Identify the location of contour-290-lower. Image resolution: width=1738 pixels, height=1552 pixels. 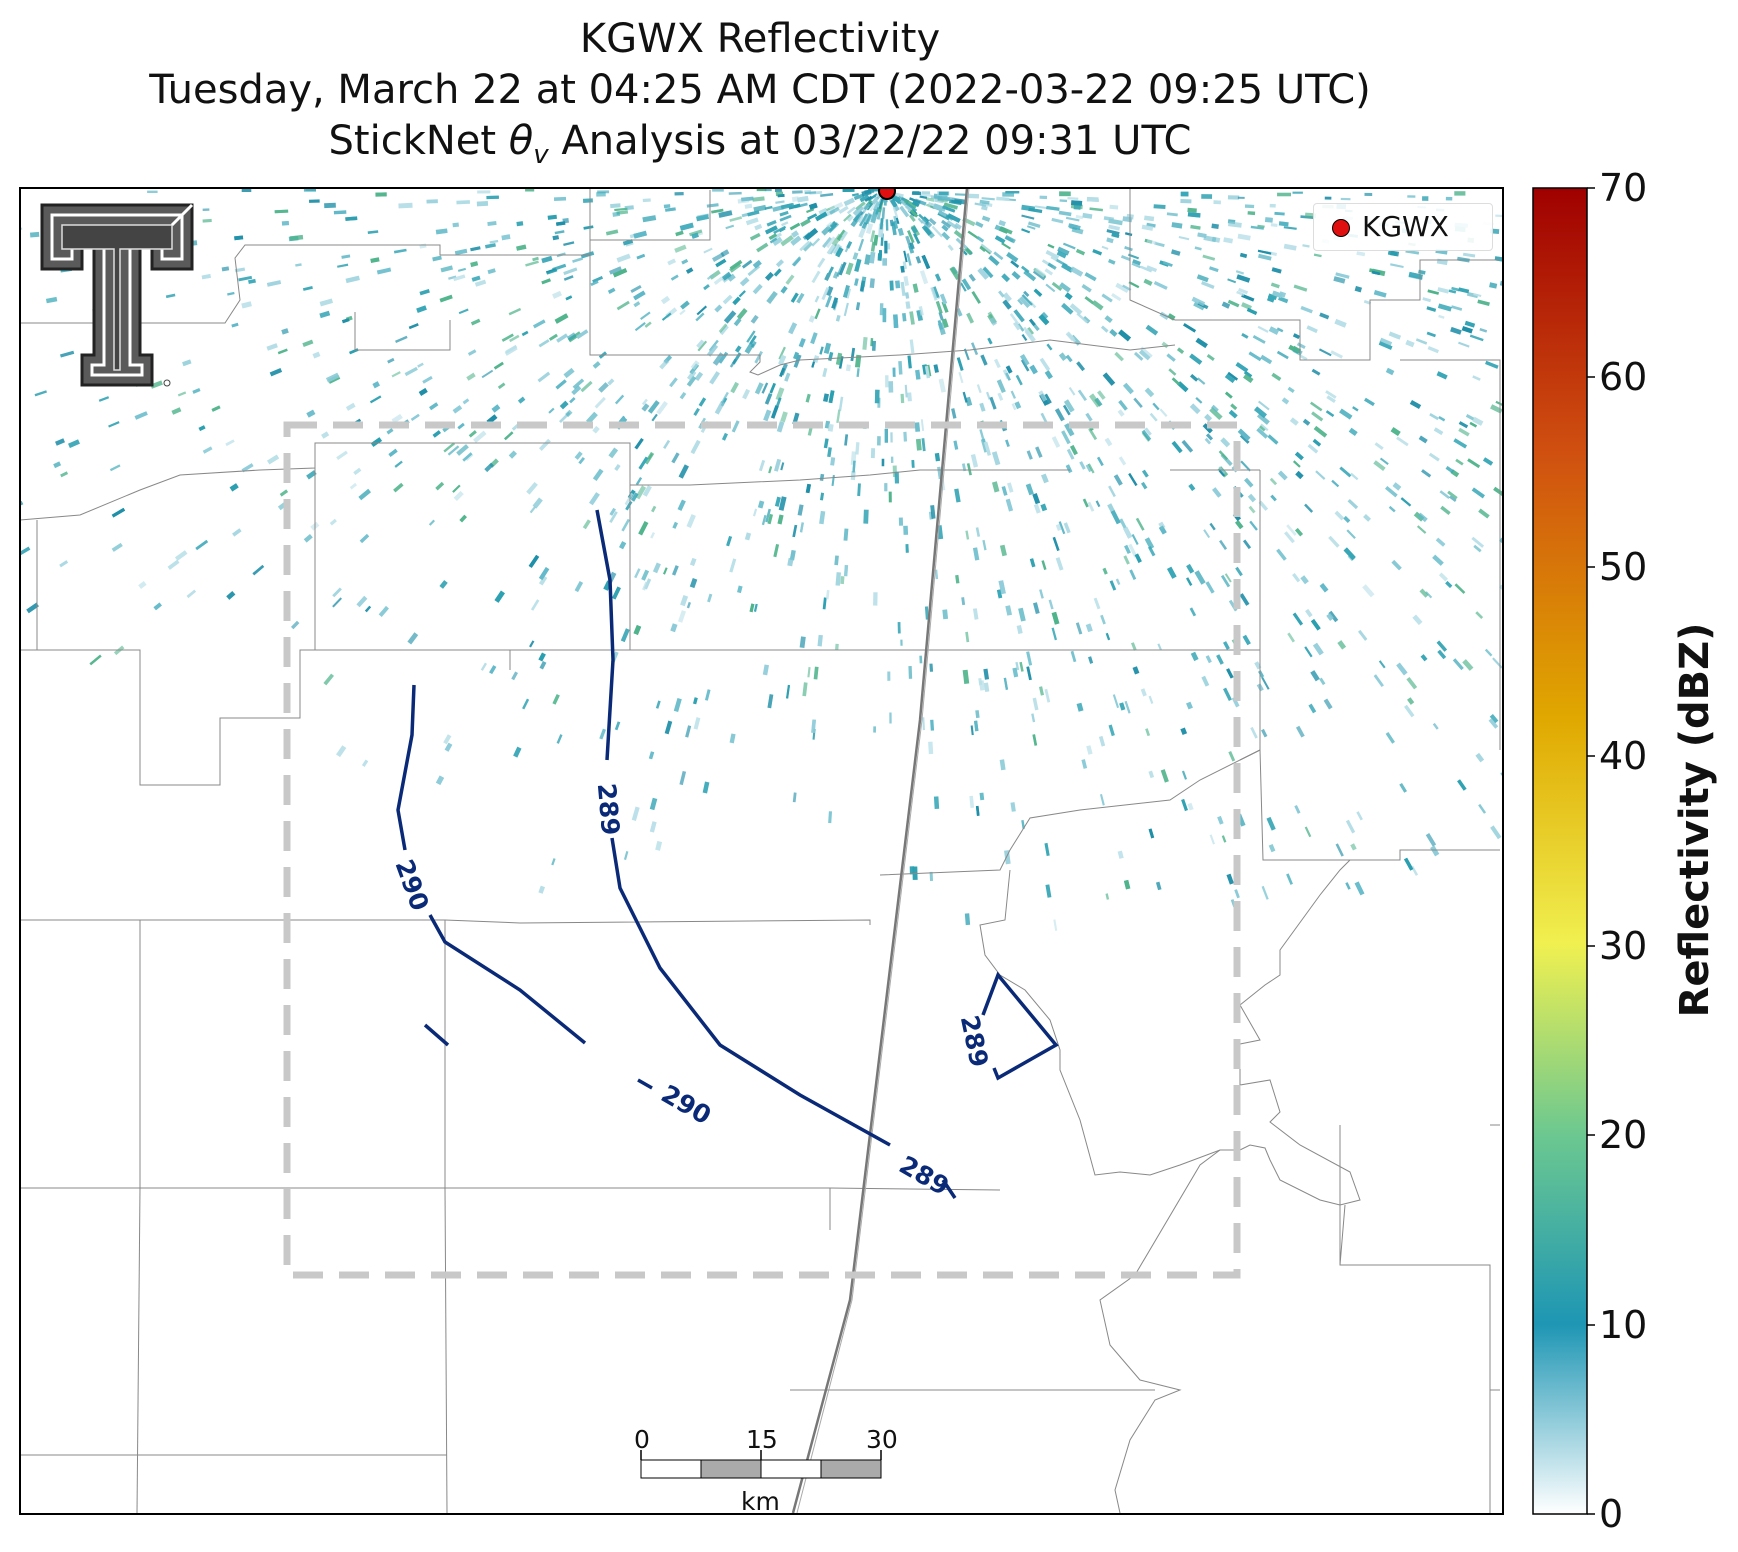
(507, 979).